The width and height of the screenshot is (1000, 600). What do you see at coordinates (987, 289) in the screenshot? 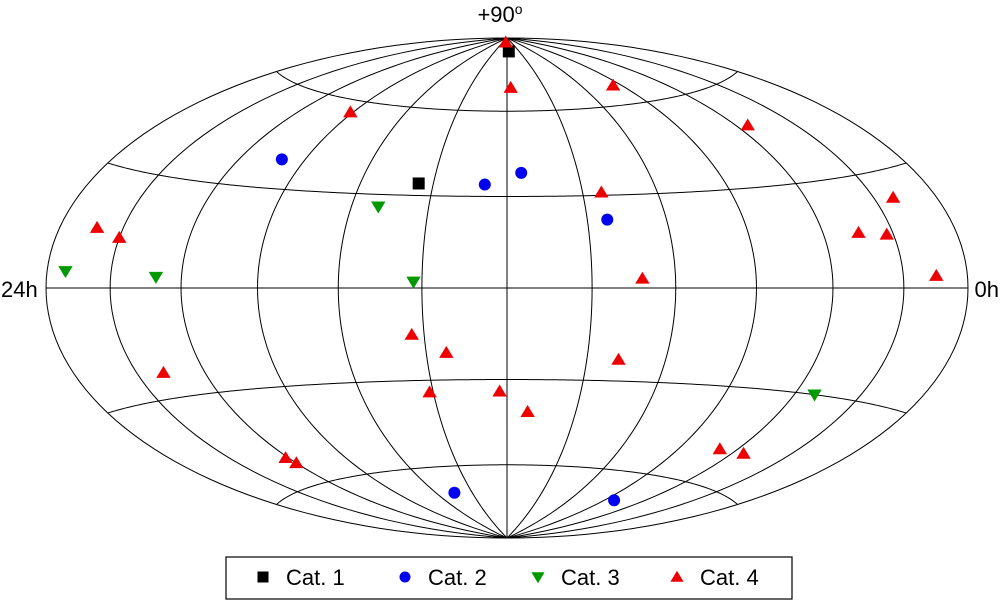
I see `label-right-ra: 0h` at bounding box center [987, 289].